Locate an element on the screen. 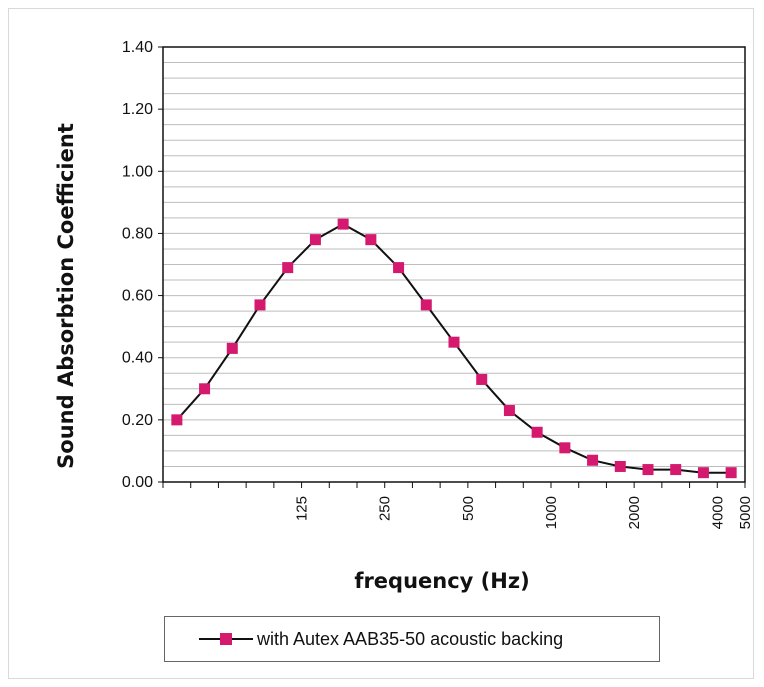  x-tick-label: 125 is located at coordinates (302, 508).